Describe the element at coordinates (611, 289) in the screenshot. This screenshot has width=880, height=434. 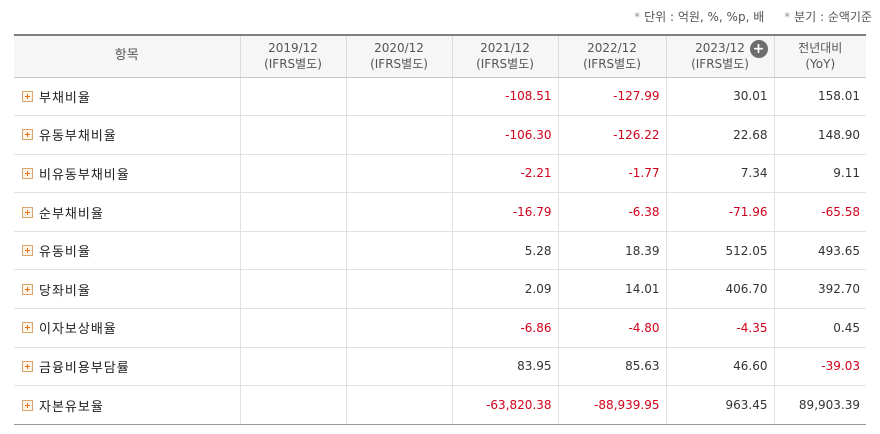
I see `value-cell-2022: 14.01` at that location.